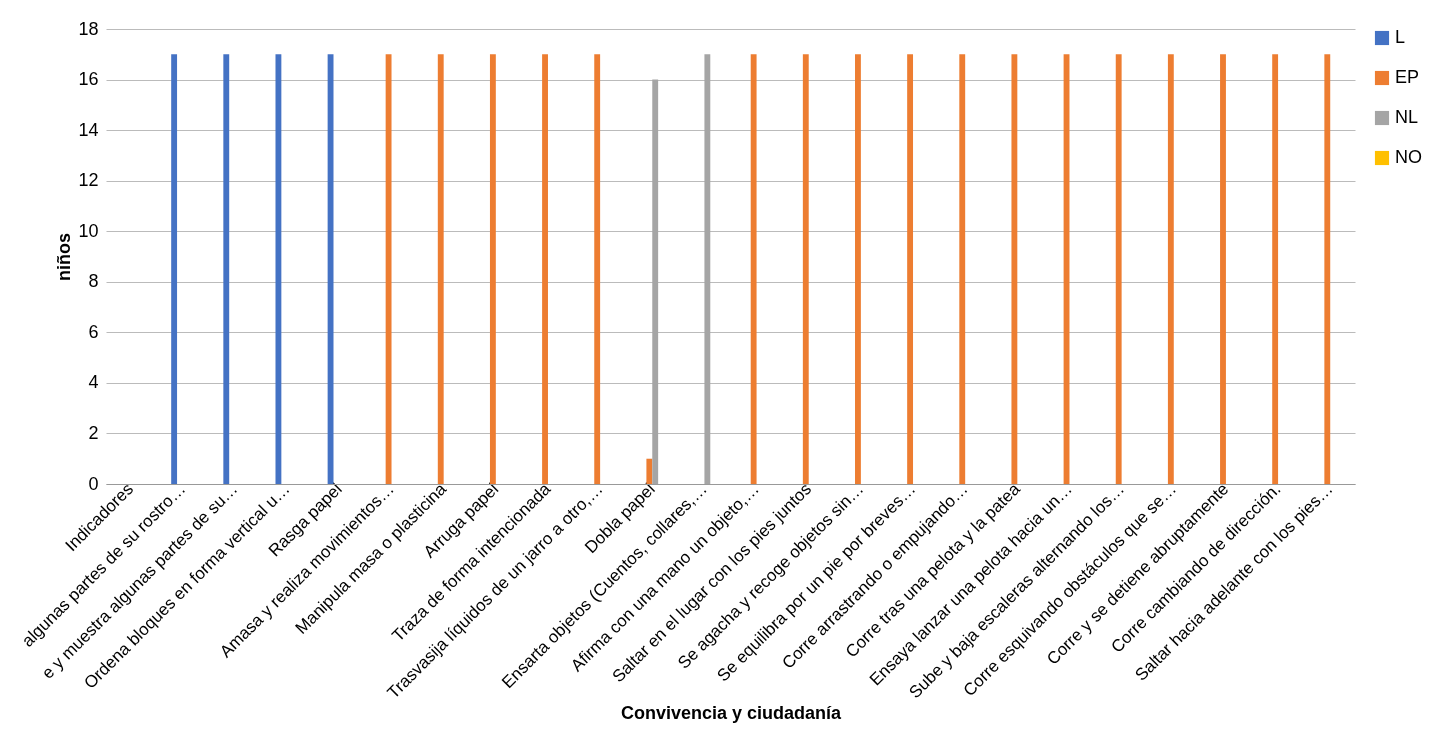 Image resolution: width=1452 pixels, height=742 pixels. What do you see at coordinates (93, 281) in the screenshot?
I see `y-tick-label: 8` at bounding box center [93, 281].